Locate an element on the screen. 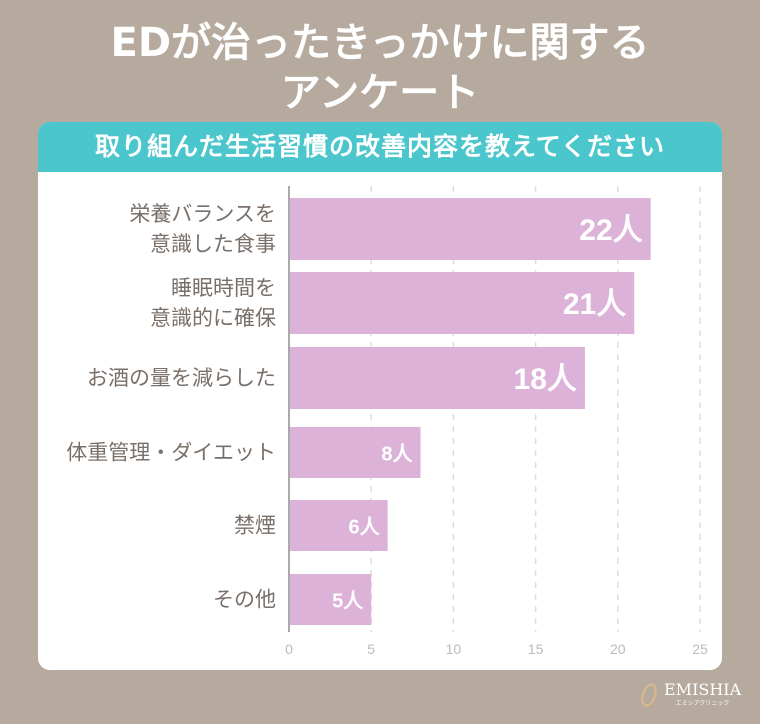 The image size is (760, 724). data-label: 21人 is located at coordinates (594, 304).